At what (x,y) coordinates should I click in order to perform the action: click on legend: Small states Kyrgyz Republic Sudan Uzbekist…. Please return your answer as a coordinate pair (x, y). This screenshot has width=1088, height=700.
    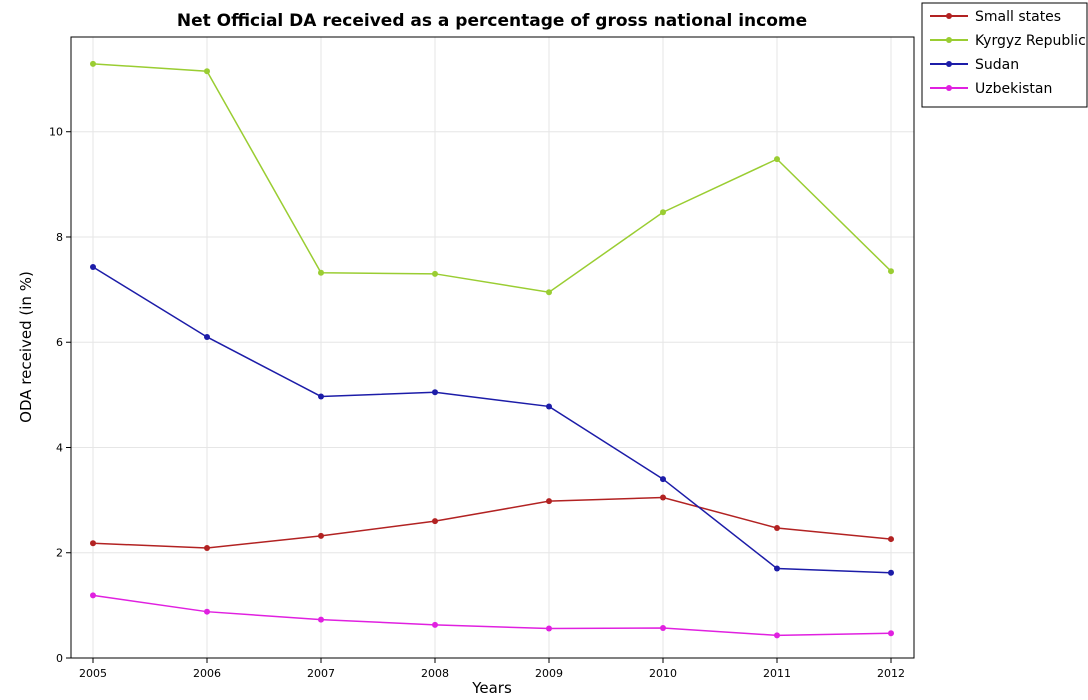
    Looking at the image, I should click on (1004, 55).